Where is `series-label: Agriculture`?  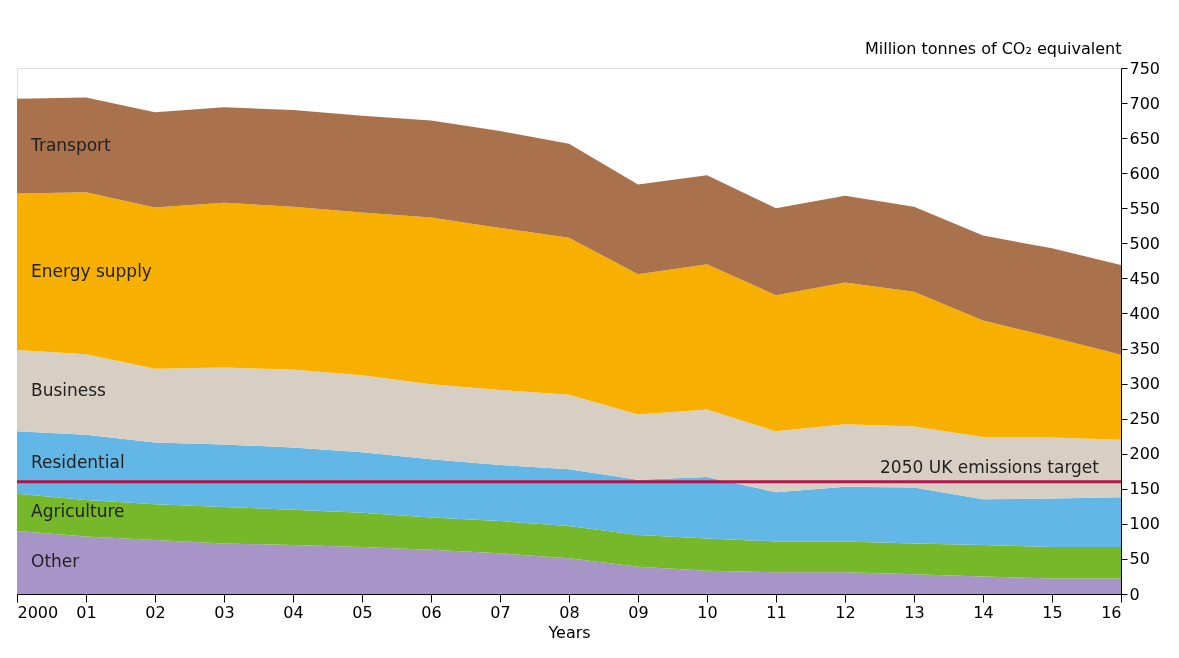 series-label: Agriculture is located at coordinates (78, 511).